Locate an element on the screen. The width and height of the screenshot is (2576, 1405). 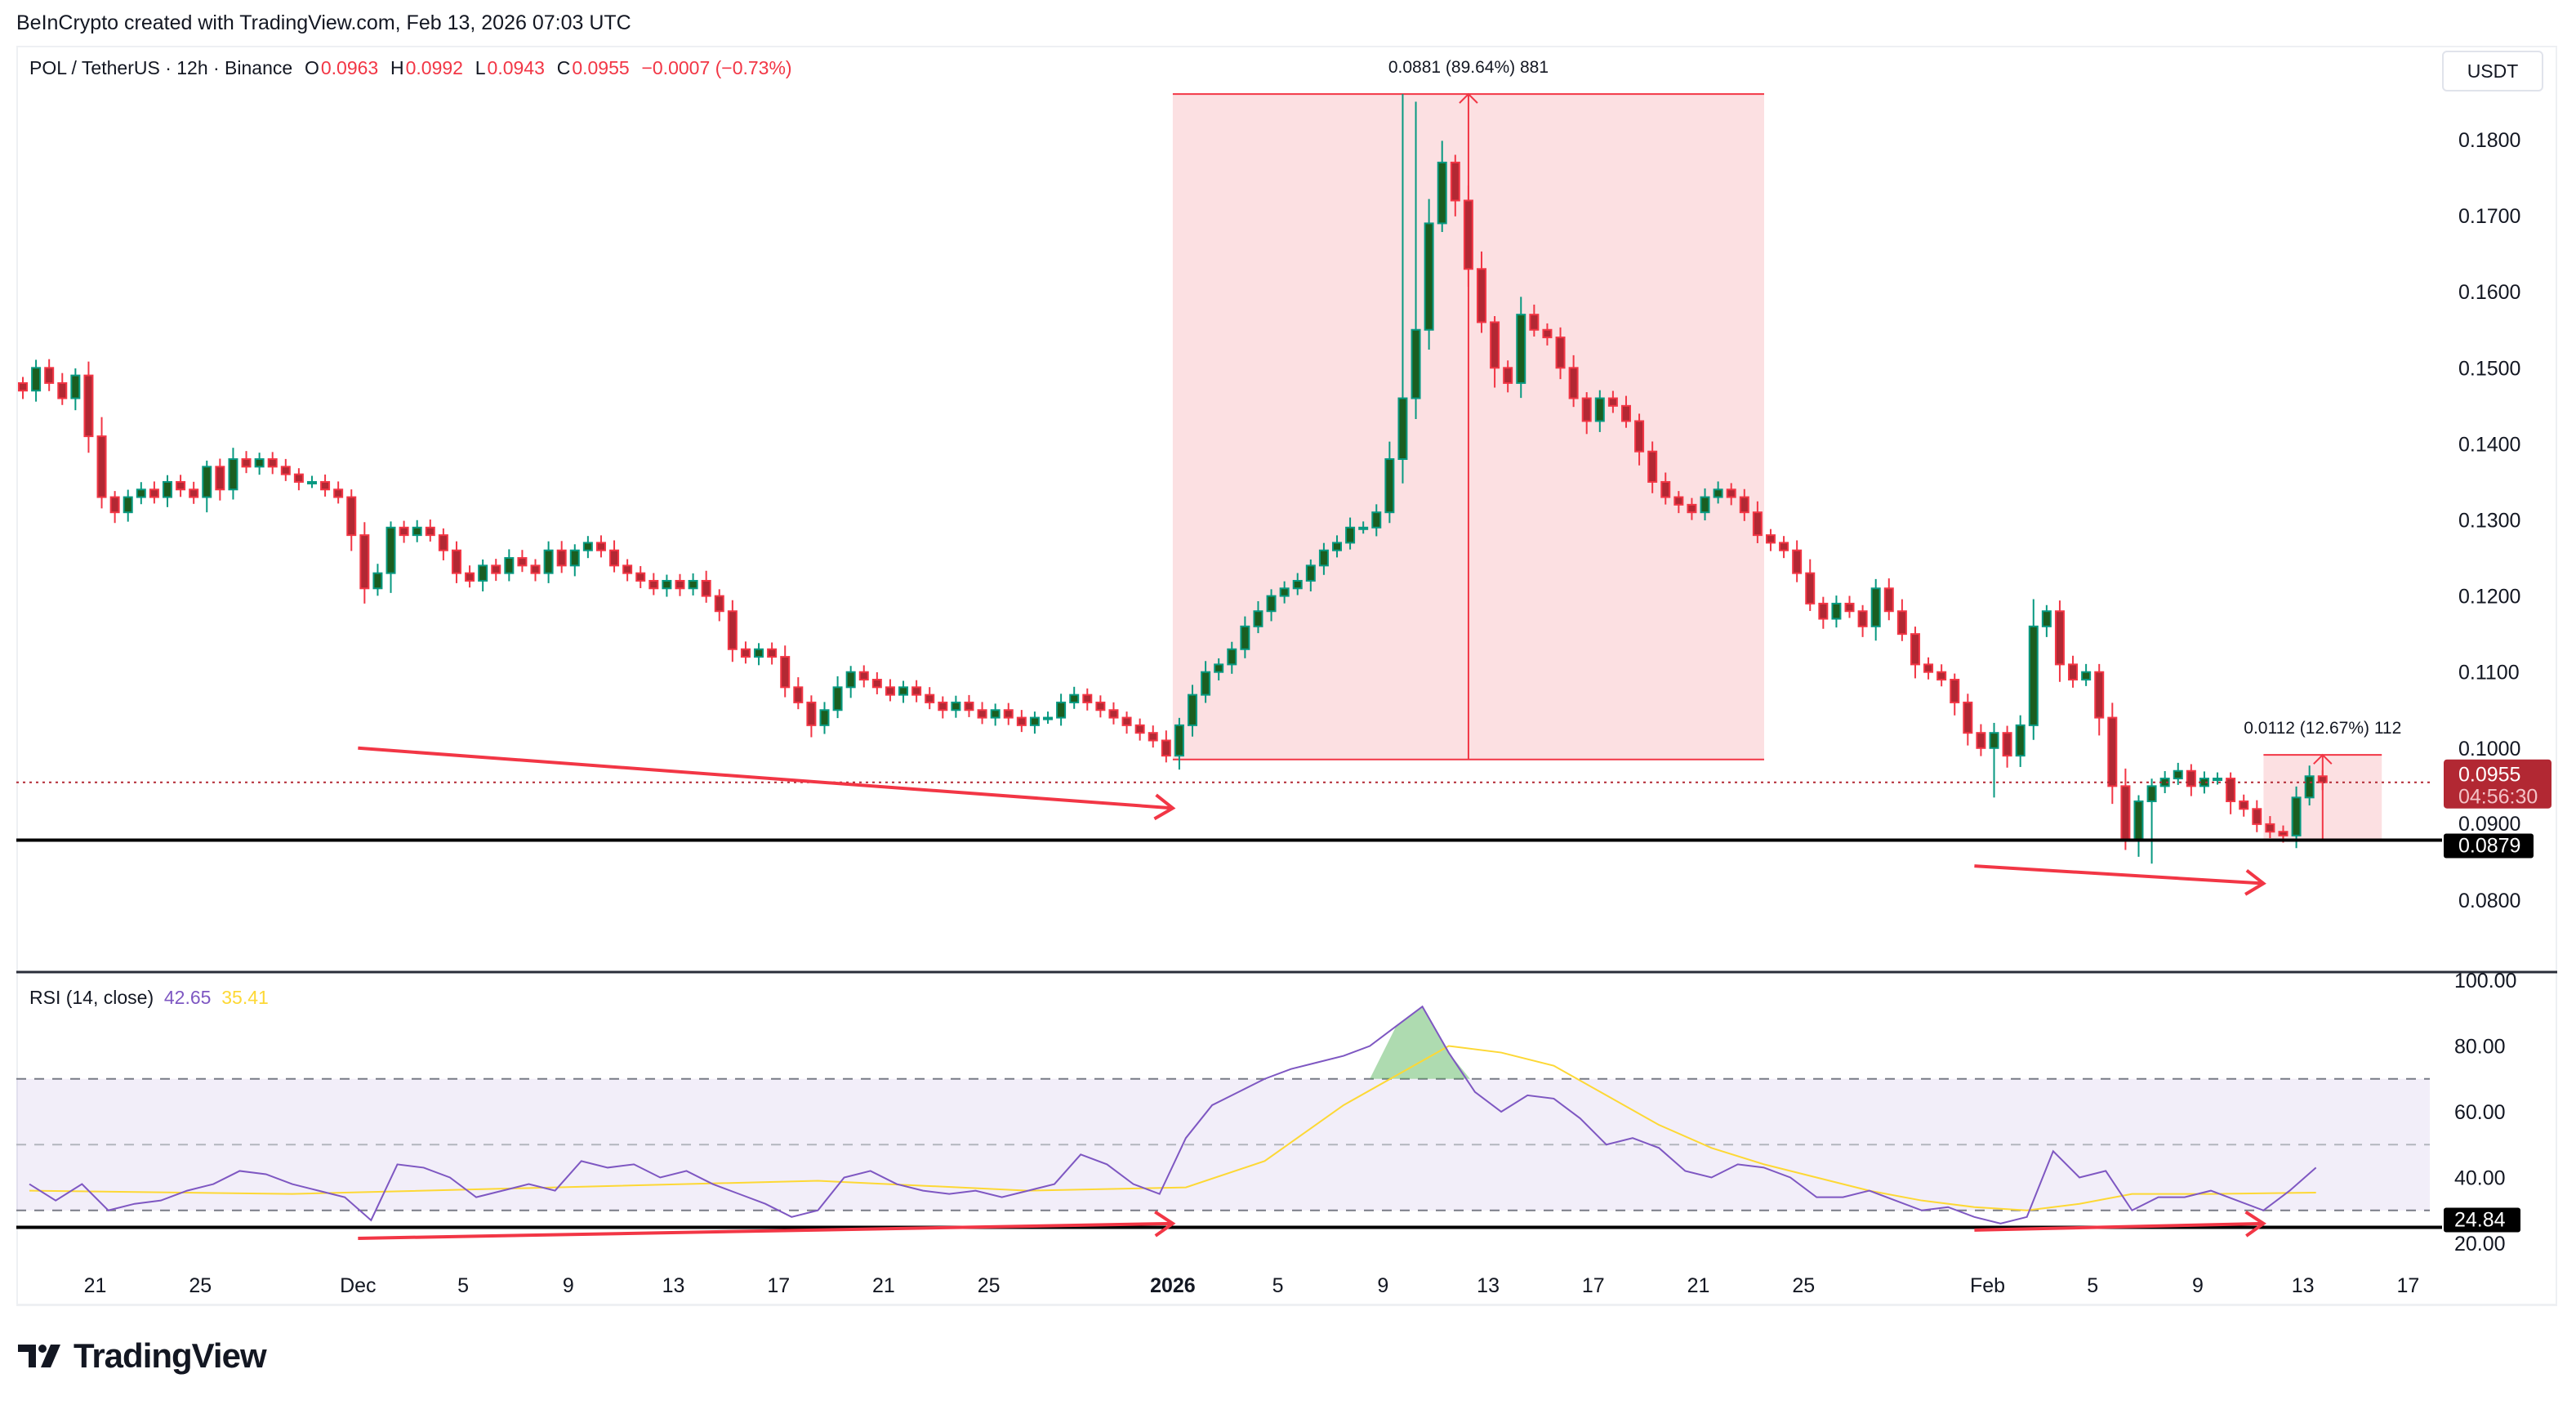
price-trend-arrow-line is located at coordinates (766, 778).